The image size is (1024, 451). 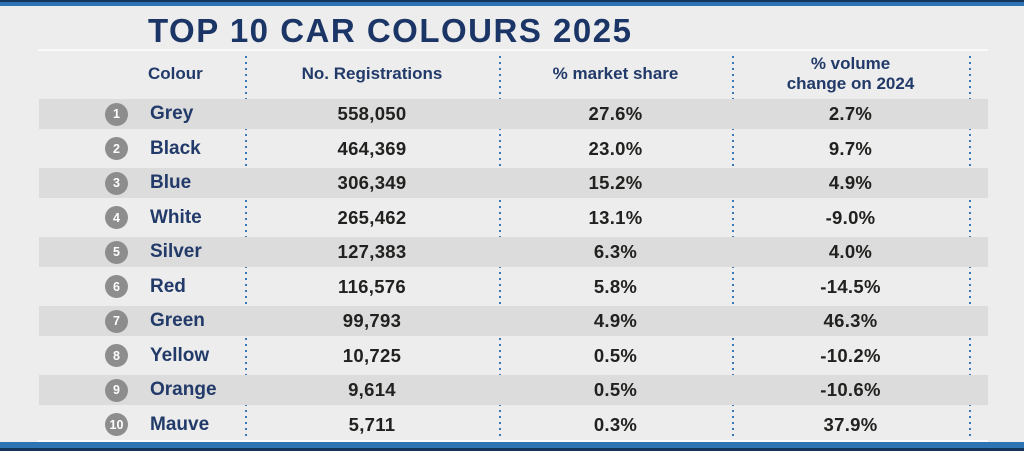 I want to click on colour-name: Silver, so click(x=176, y=251).